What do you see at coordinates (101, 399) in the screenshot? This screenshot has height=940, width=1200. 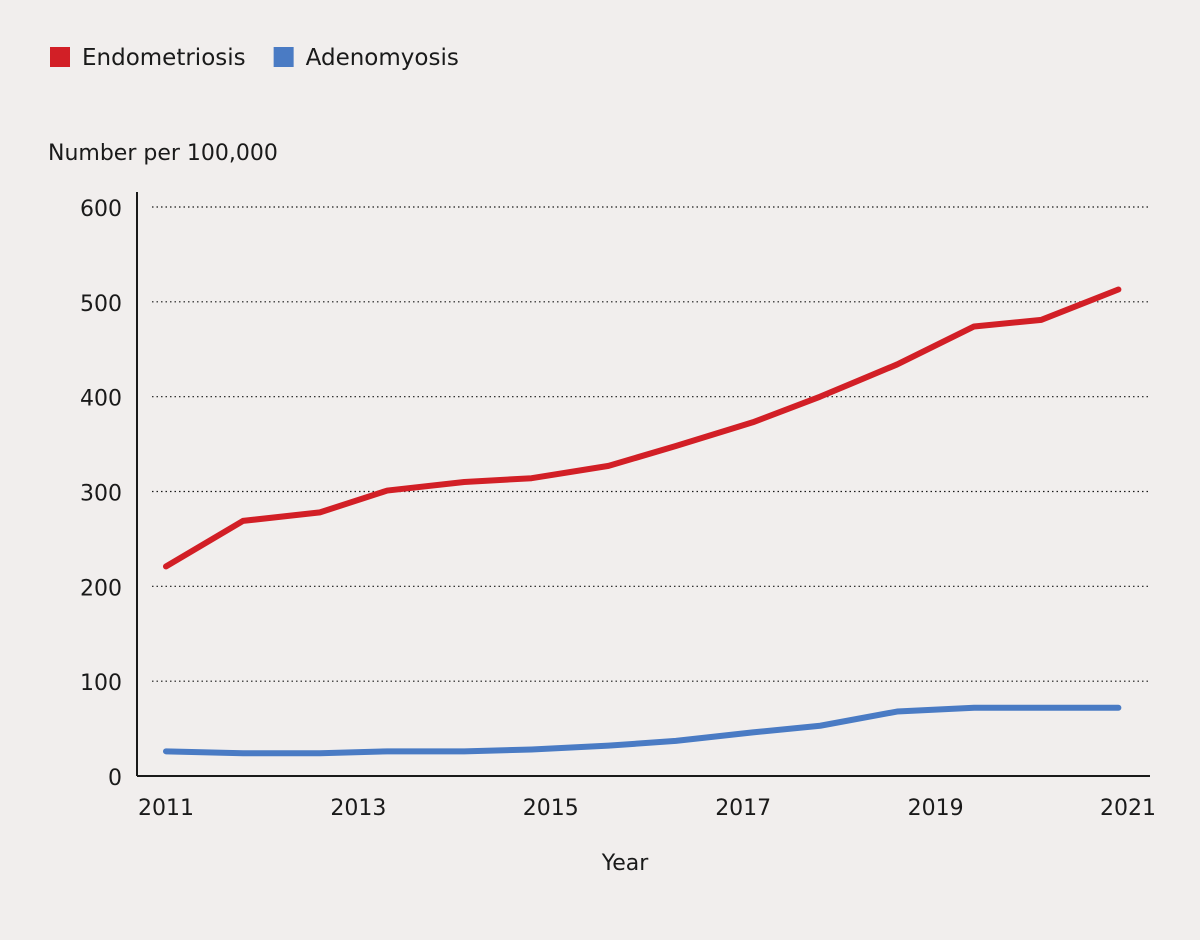 I see `y-tick-label-400: 400` at bounding box center [101, 399].